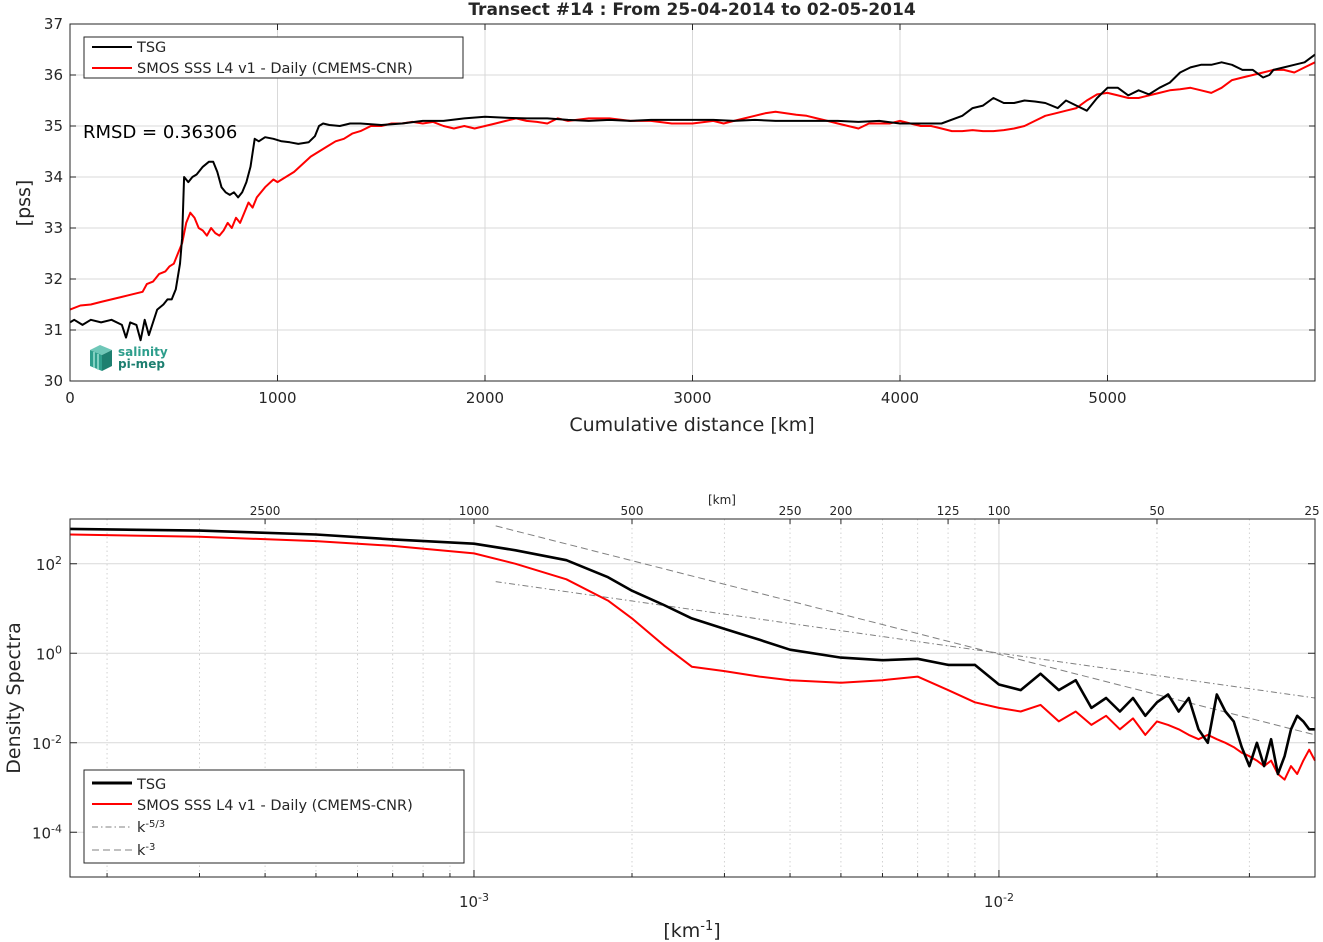 The image size is (1323, 942). Describe the element at coordinates (275, 69) in the screenshot. I see `top-legend-label-smos: SMOS SSS L4 v1 - Daily (CMEMS-CNR)` at that location.